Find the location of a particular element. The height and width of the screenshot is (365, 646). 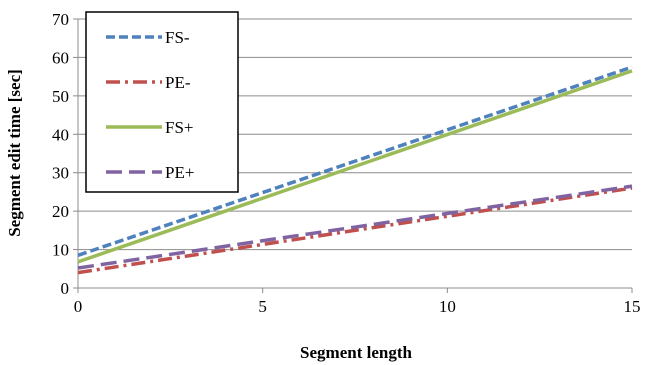

legend-label: PE- is located at coordinates (178, 82).